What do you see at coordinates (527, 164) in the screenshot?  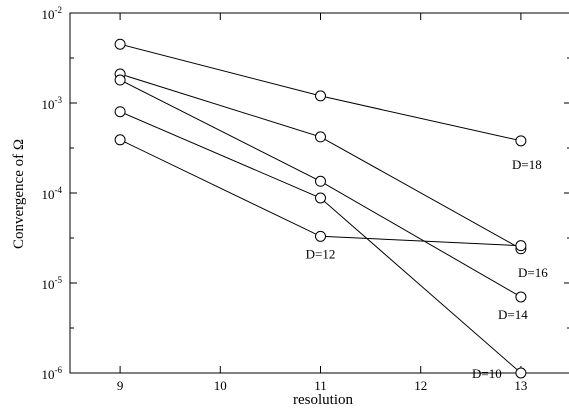 I see `series-label: D=18` at bounding box center [527, 164].